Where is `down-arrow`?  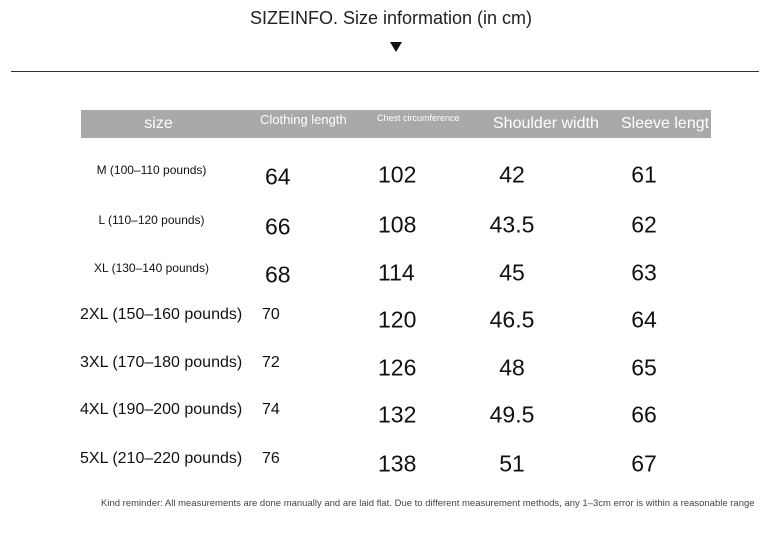
down-arrow is located at coordinates (396, 47).